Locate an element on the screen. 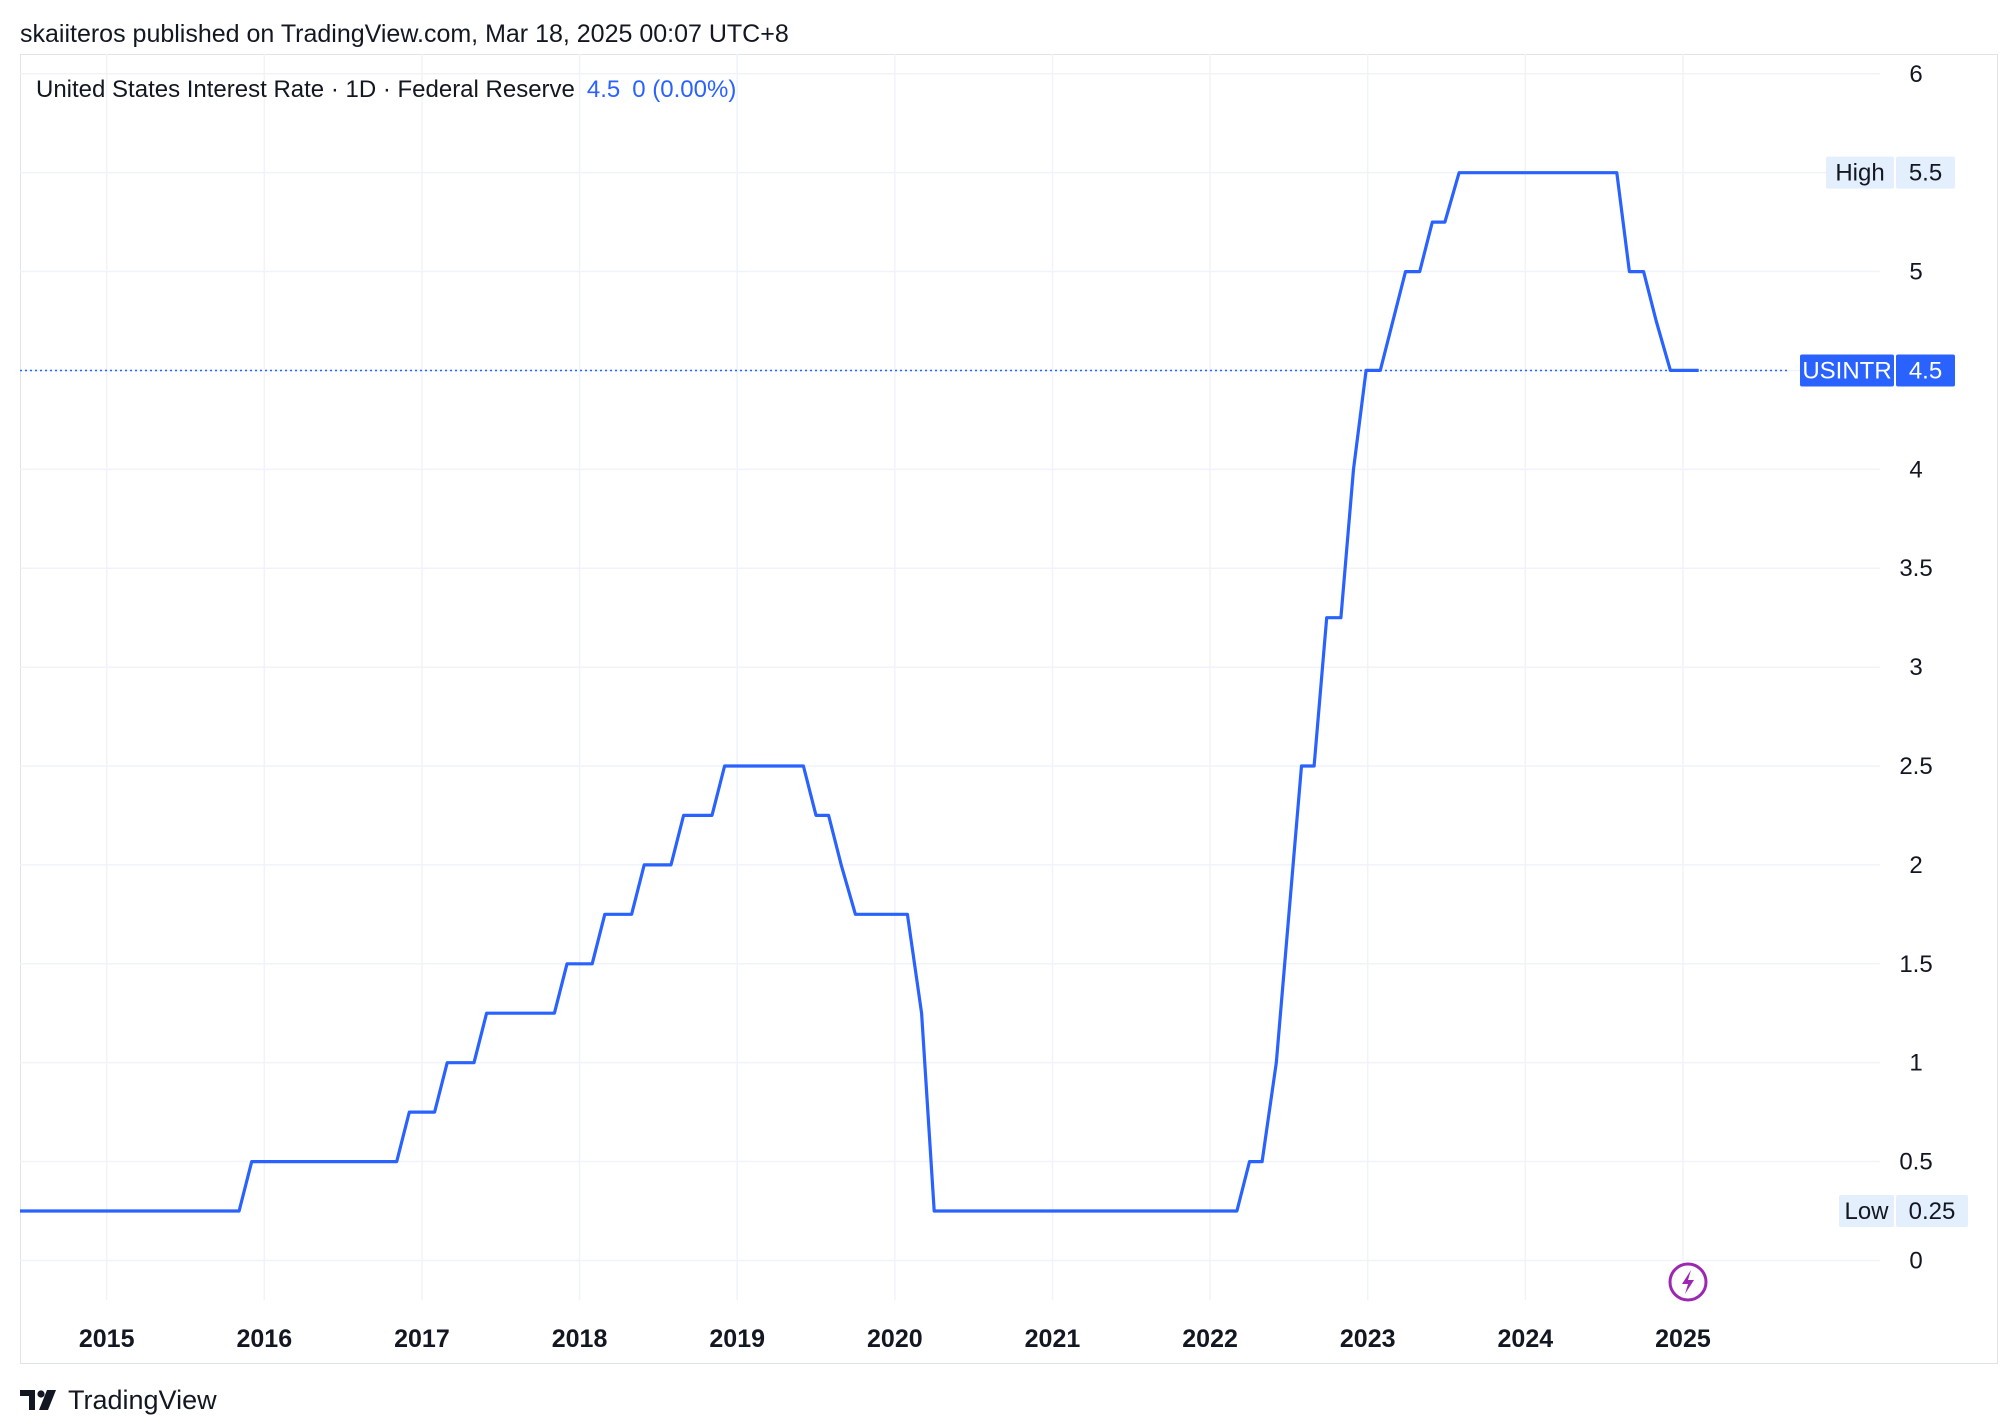 This screenshot has height=1428, width=2008. x-tick-label: 2015 is located at coordinates (107, 1339).